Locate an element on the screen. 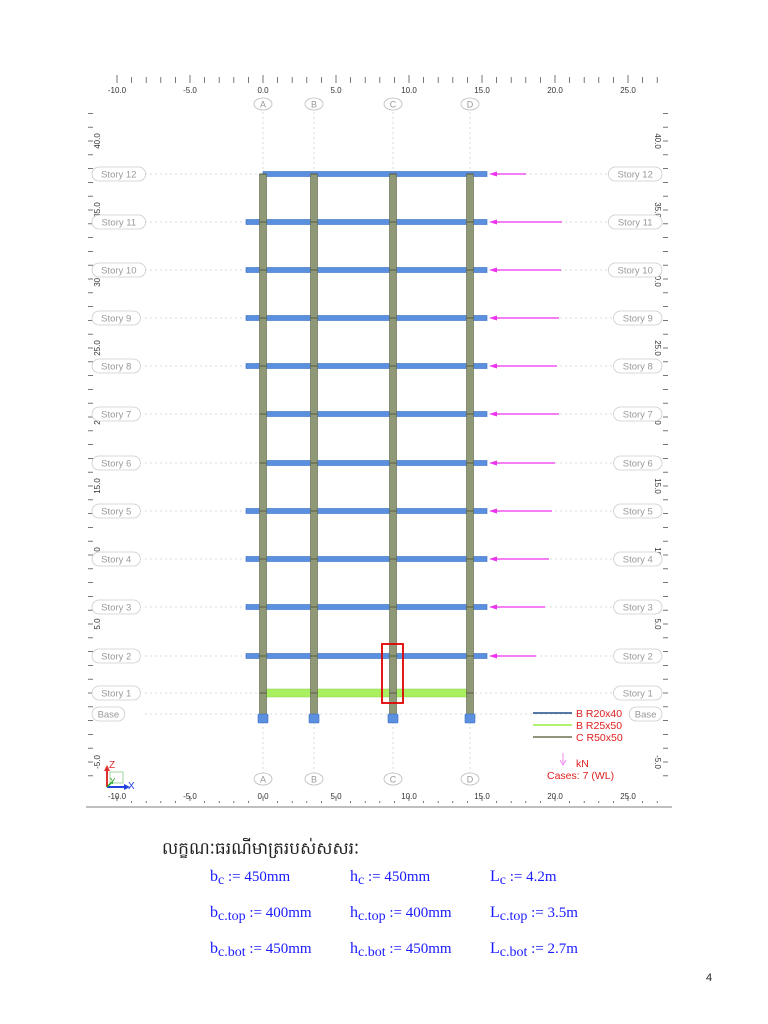  z-tick-label-left: 35.0 is located at coordinates (97, 210).